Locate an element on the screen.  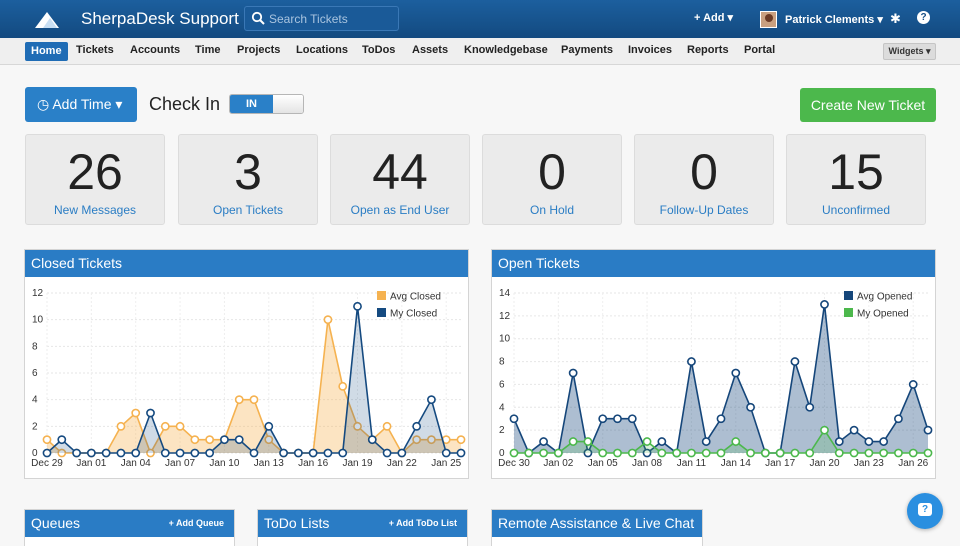
nav-item-locations: Locations is located at coordinates (322, 50).